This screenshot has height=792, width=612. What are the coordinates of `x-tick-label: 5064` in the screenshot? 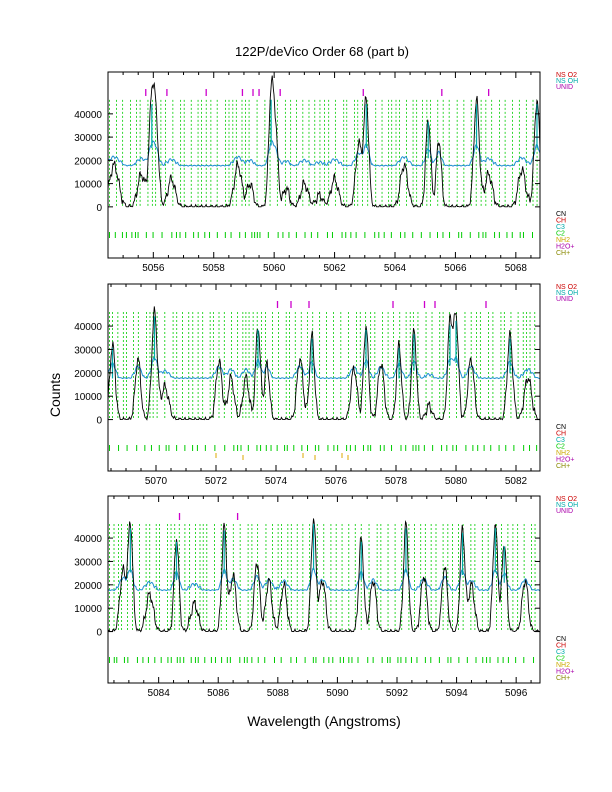 It's located at (395, 268).